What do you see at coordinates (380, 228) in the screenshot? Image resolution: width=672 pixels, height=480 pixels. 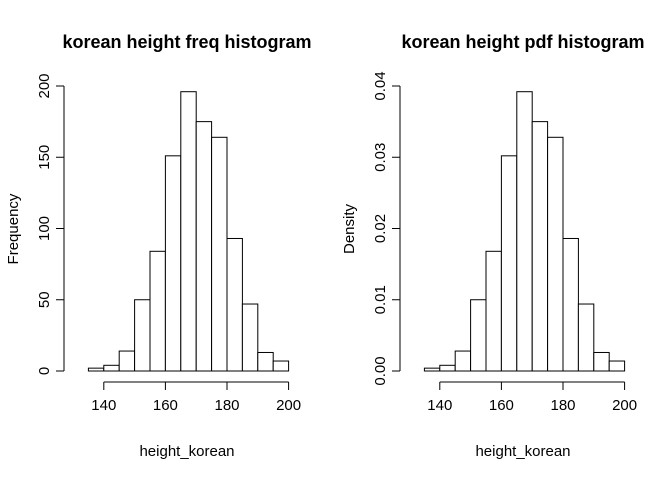 I see `y-tick-label: 0.02` at bounding box center [380, 228].